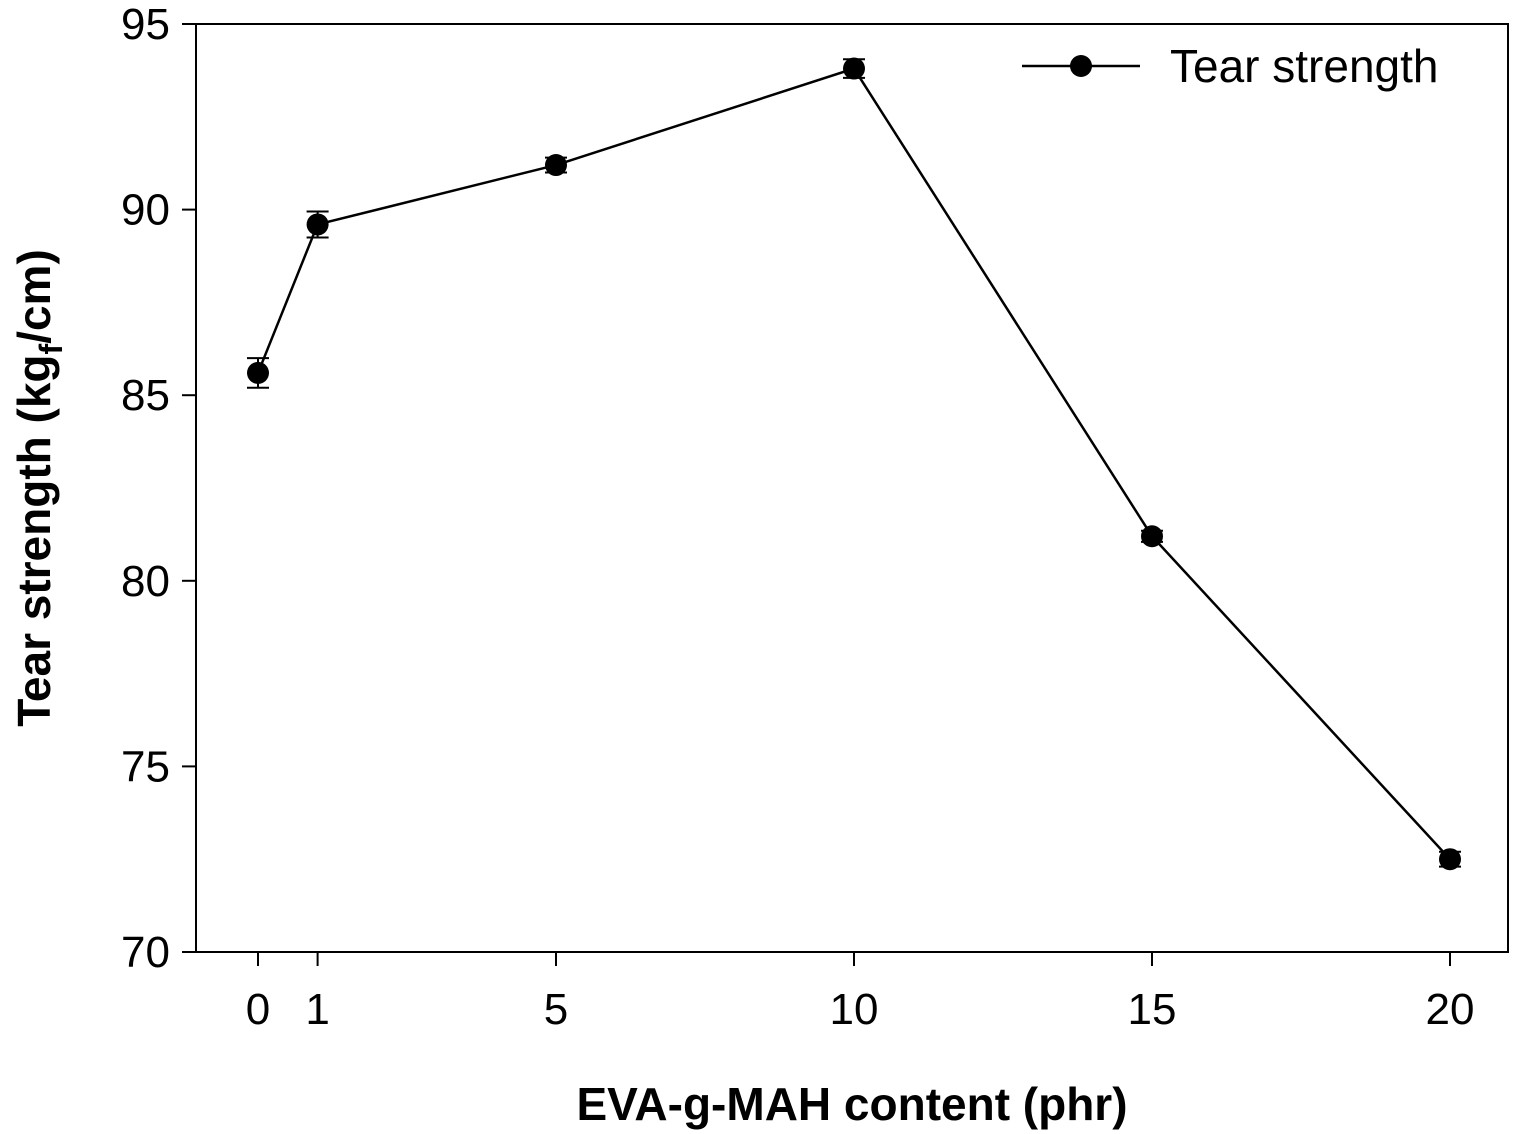 This screenshot has width=1516, height=1134. What do you see at coordinates (1081, 66) in the screenshot?
I see `legend-marker` at bounding box center [1081, 66].